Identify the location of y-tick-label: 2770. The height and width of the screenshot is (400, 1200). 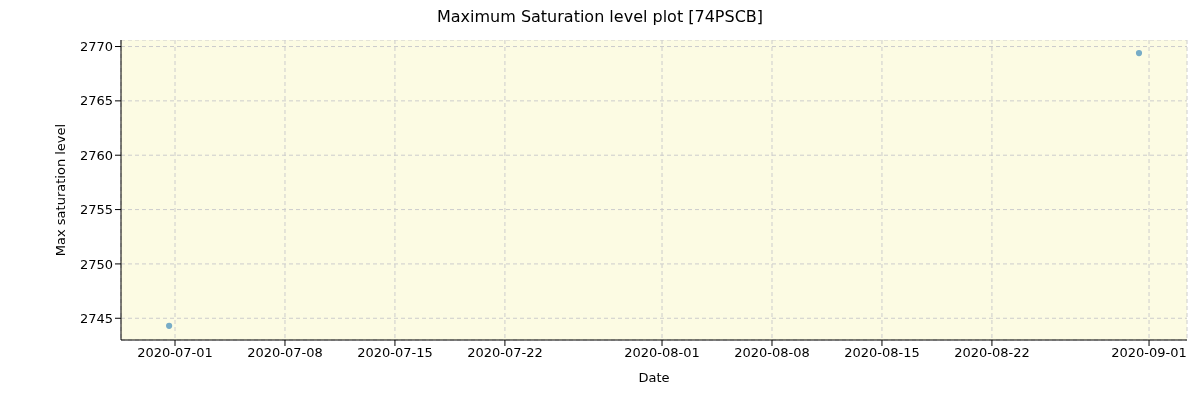
(96, 47).